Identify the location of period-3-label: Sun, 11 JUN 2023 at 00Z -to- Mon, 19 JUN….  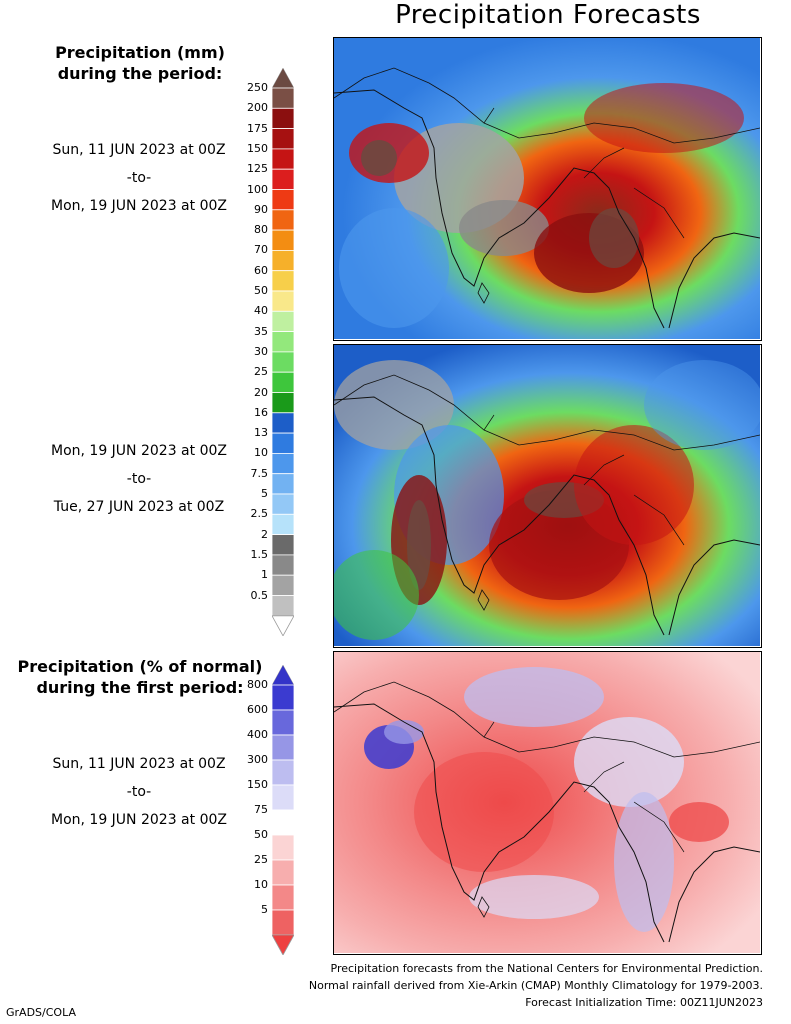
(139, 792).